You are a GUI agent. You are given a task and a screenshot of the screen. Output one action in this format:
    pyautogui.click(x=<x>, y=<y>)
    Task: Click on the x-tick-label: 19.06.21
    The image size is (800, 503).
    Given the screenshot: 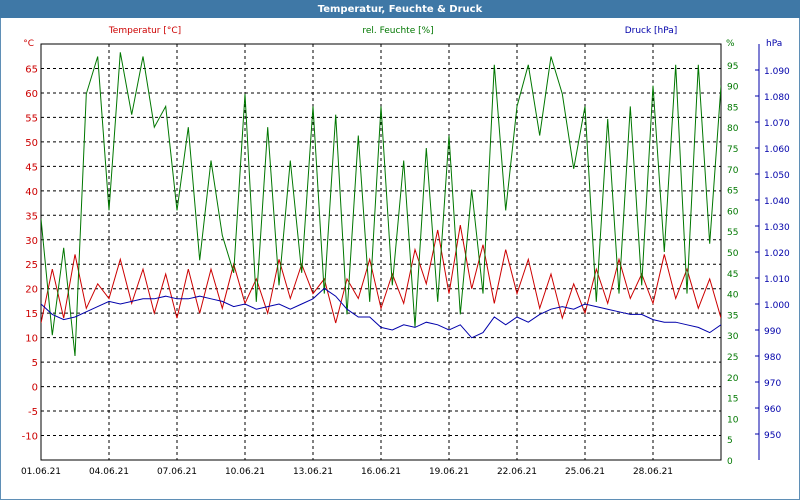 What is the action you would take?
    pyautogui.click(x=449, y=472)
    